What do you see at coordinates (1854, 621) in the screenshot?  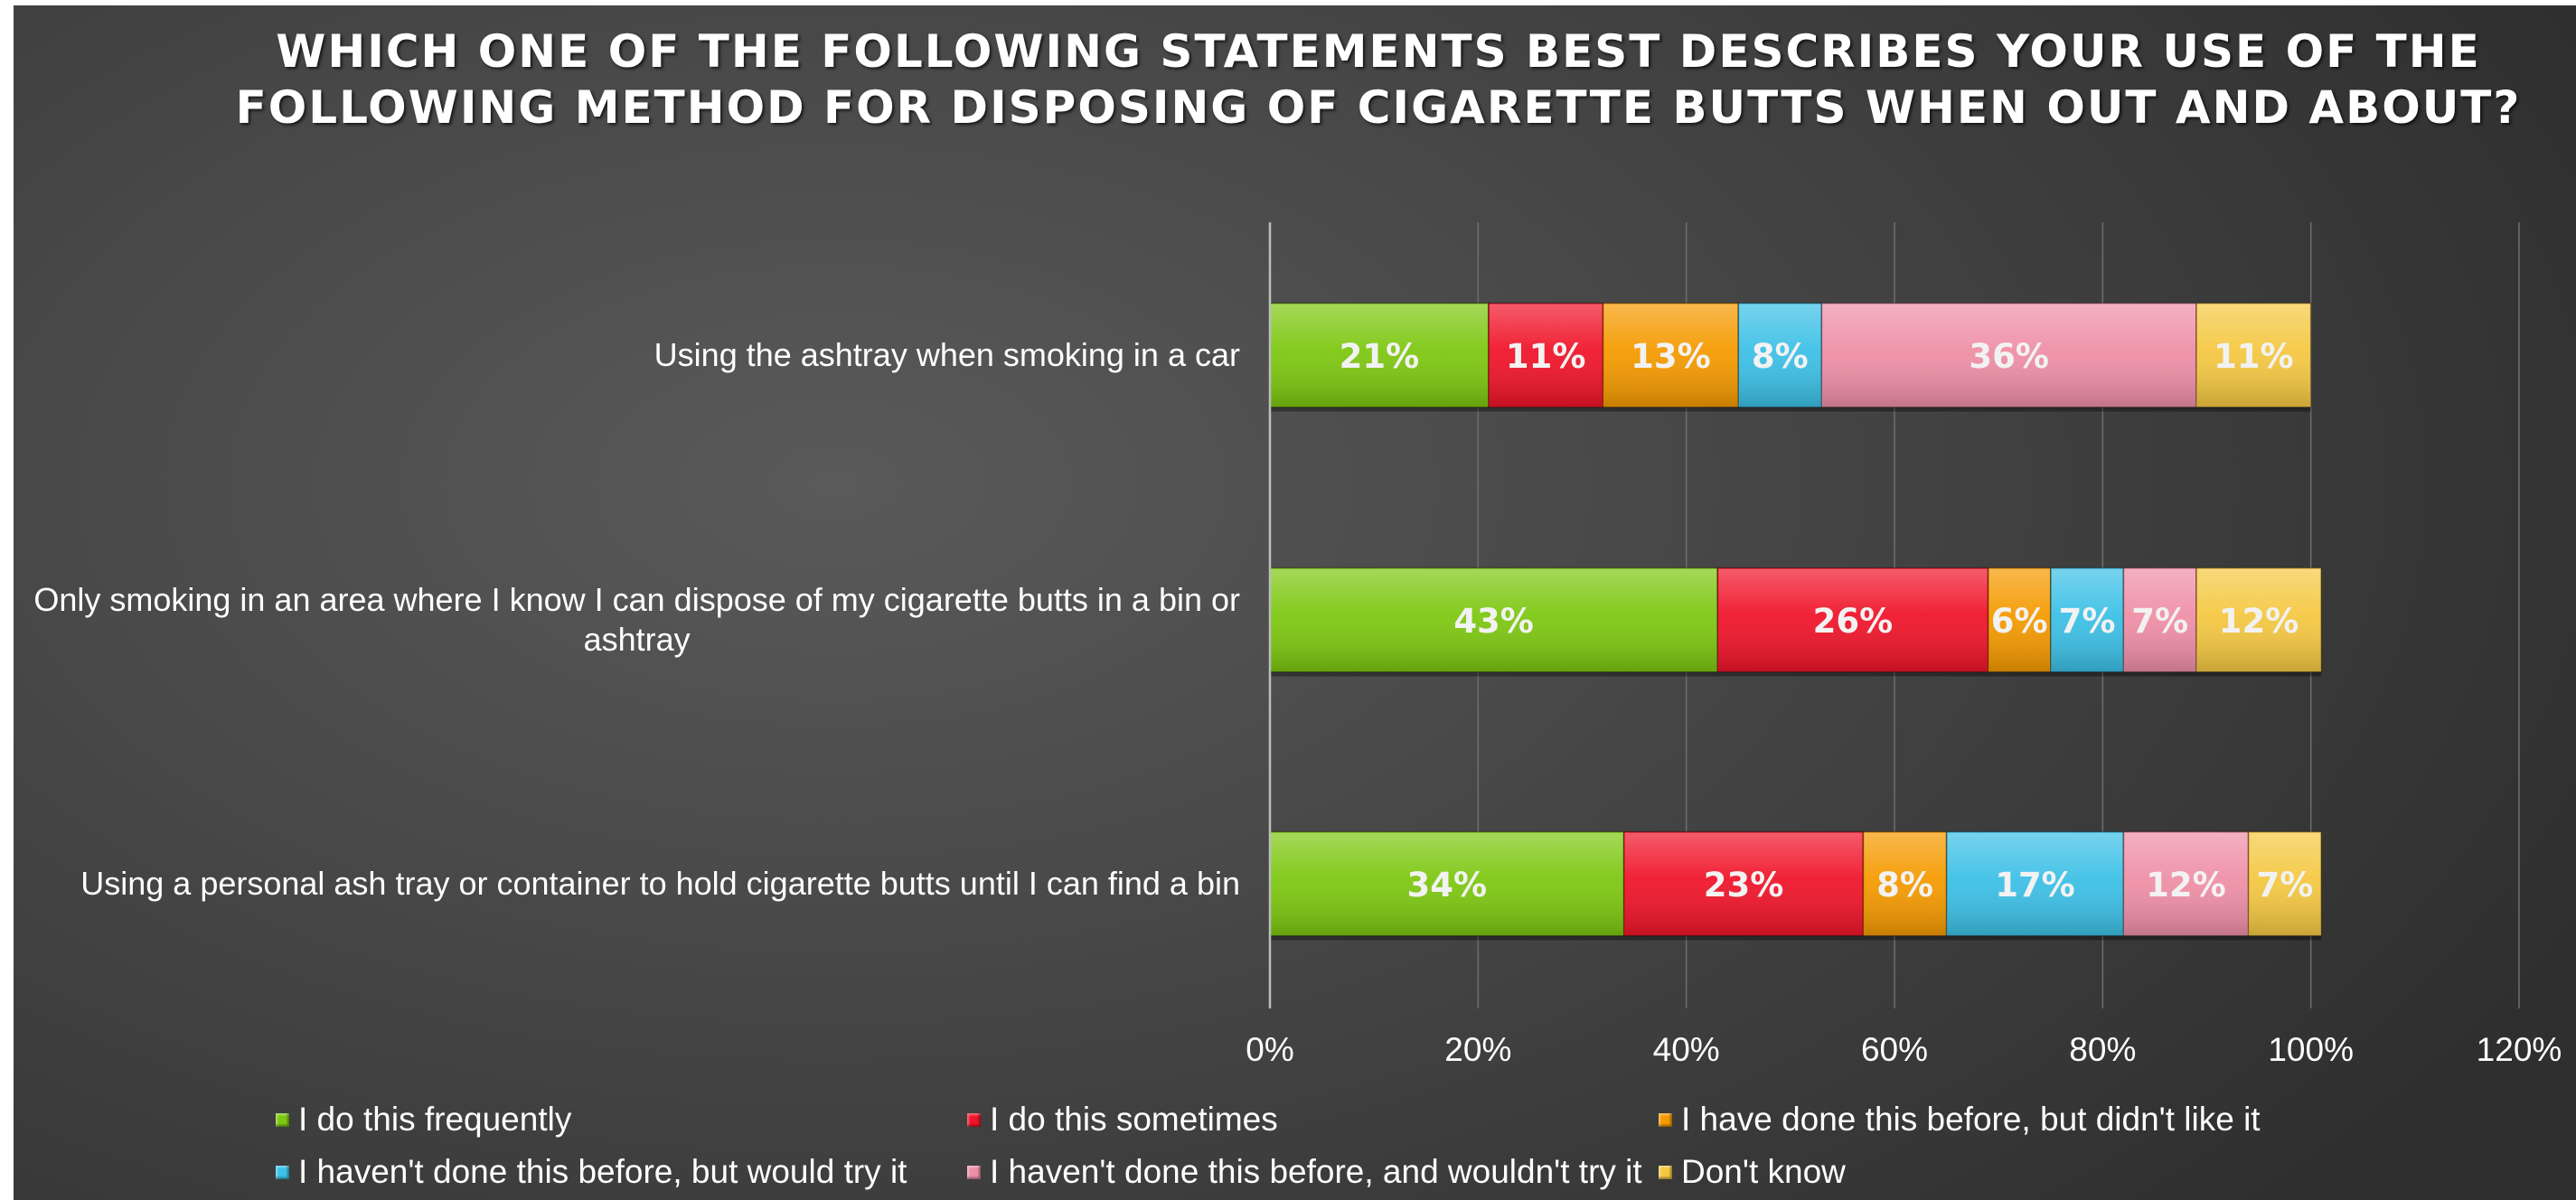 I see `data-label: 26%` at bounding box center [1854, 621].